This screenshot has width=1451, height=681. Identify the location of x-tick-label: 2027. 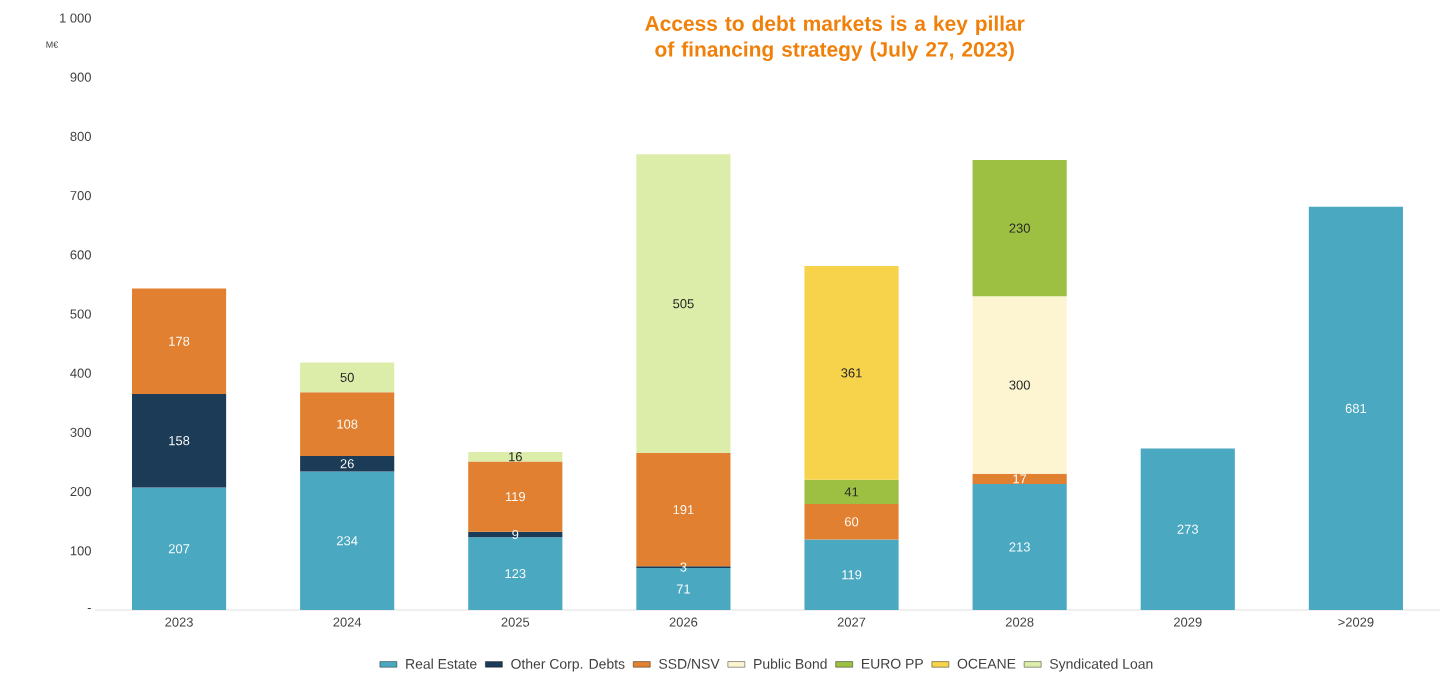
(851, 622).